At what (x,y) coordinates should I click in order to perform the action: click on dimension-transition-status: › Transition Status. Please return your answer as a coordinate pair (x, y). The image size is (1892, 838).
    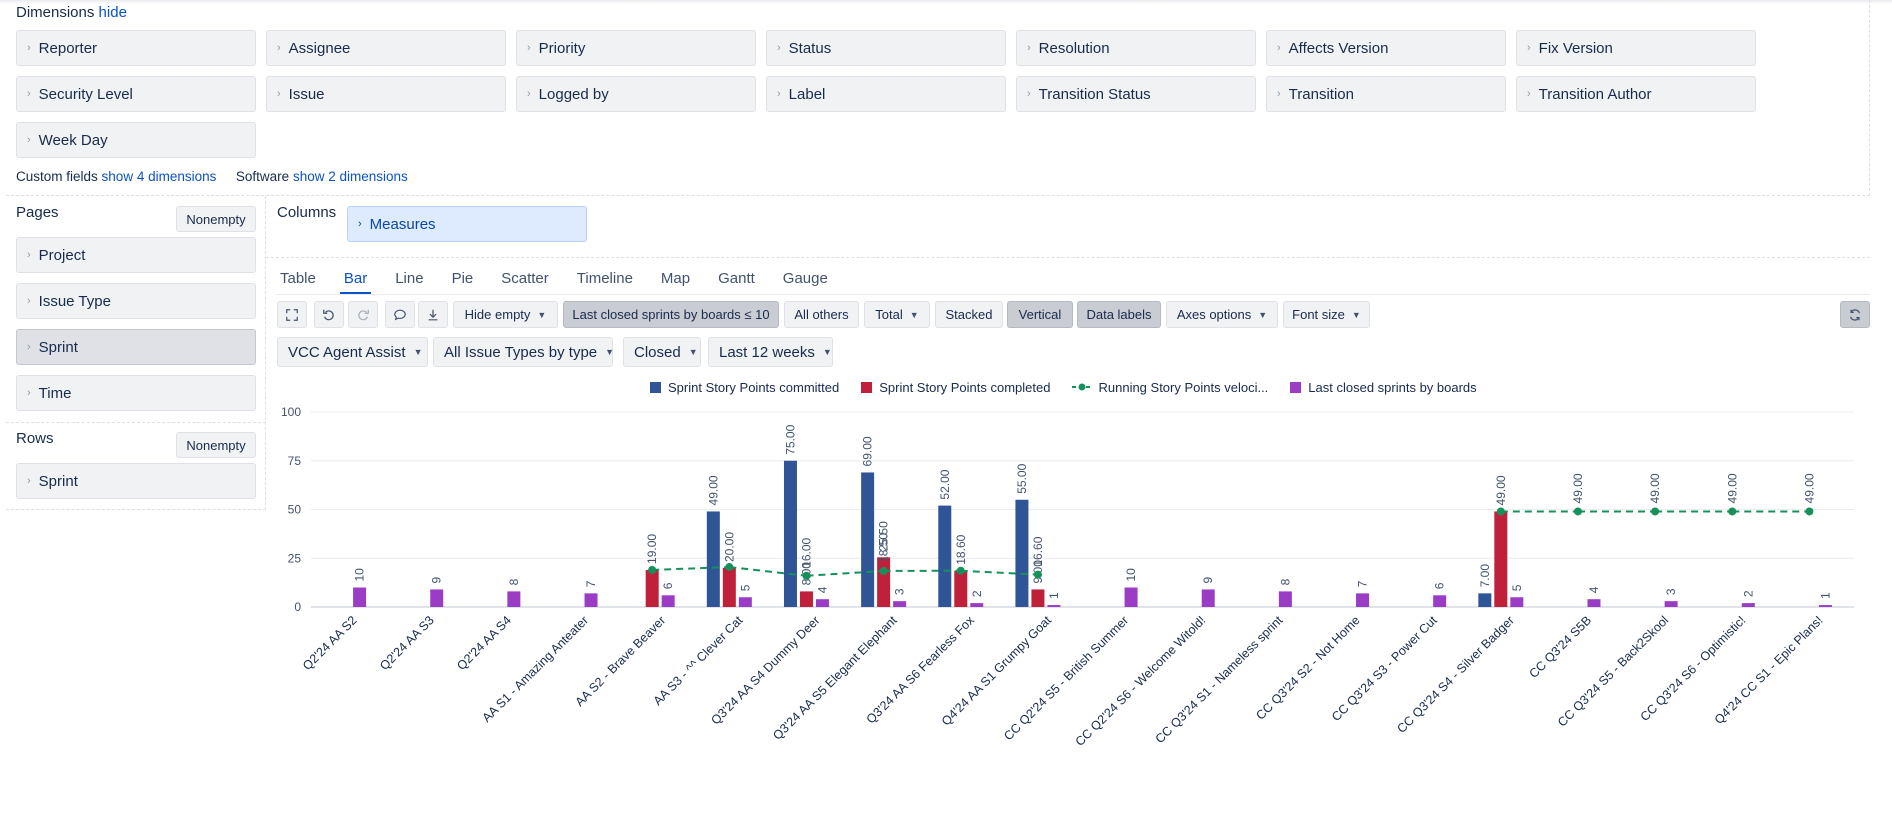
    Looking at the image, I should click on (1136, 94).